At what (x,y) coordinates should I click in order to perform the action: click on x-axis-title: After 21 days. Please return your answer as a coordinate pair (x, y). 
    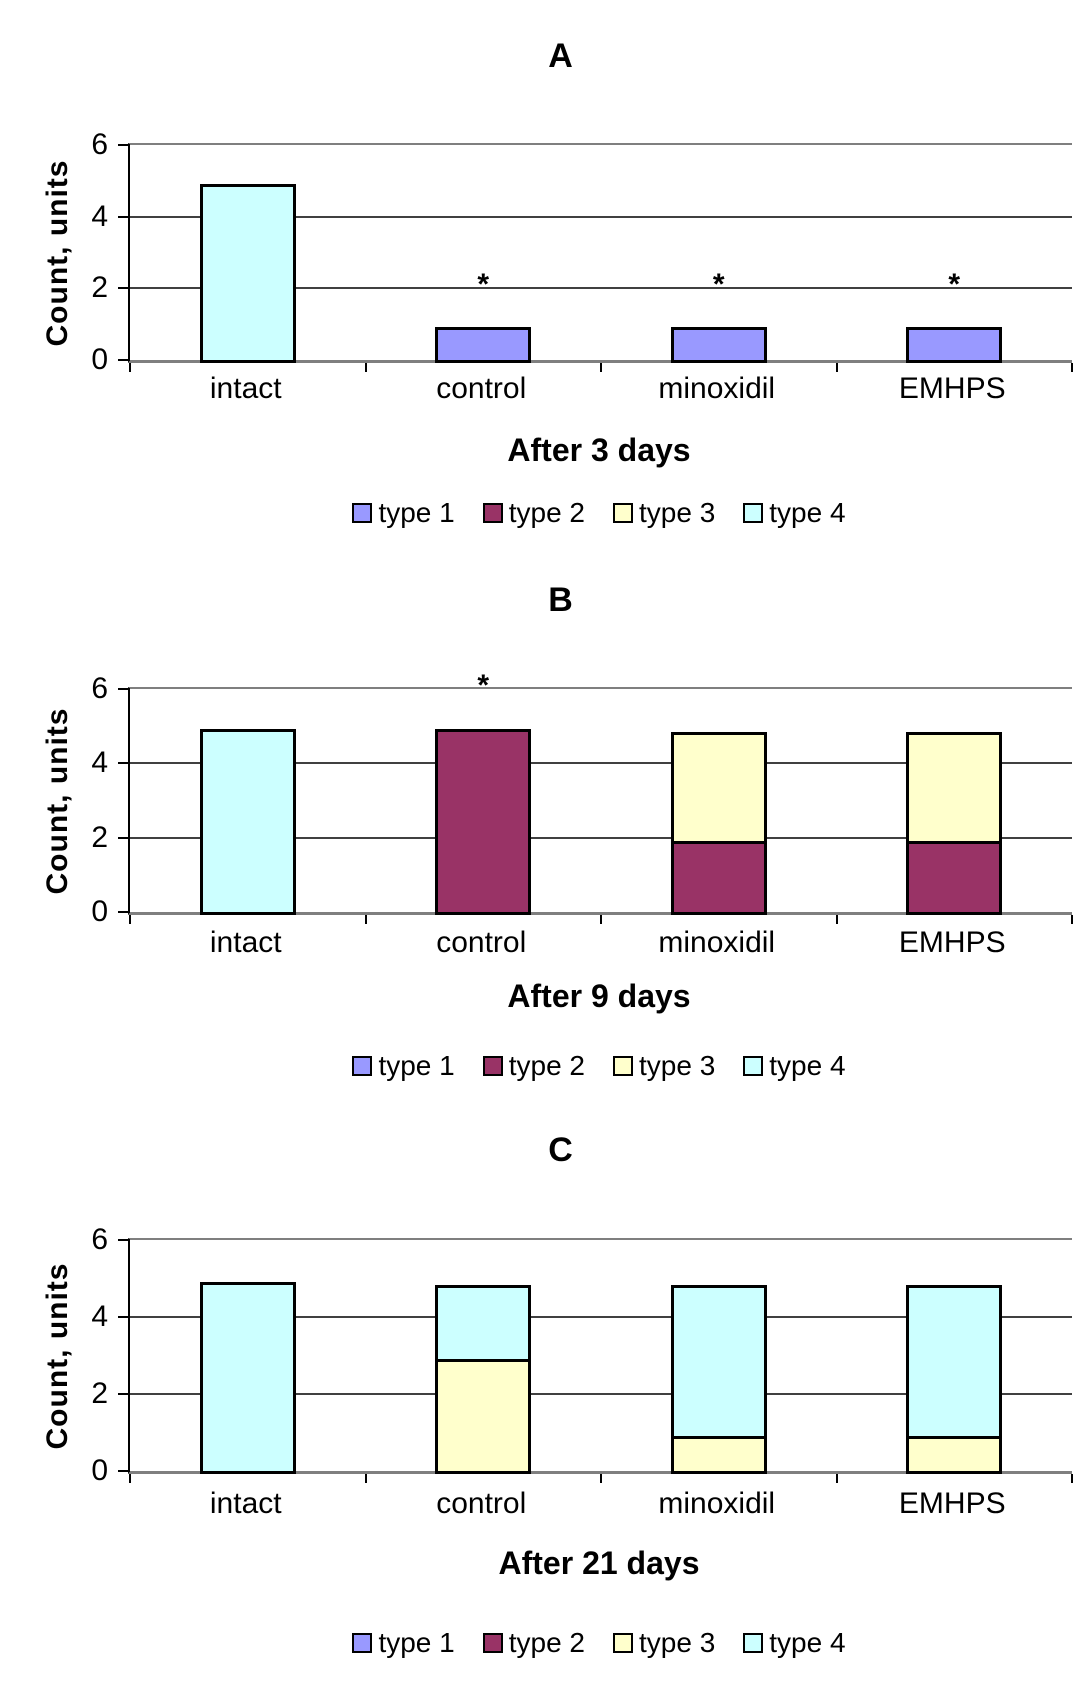
    Looking at the image, I should click on (599, 1563).